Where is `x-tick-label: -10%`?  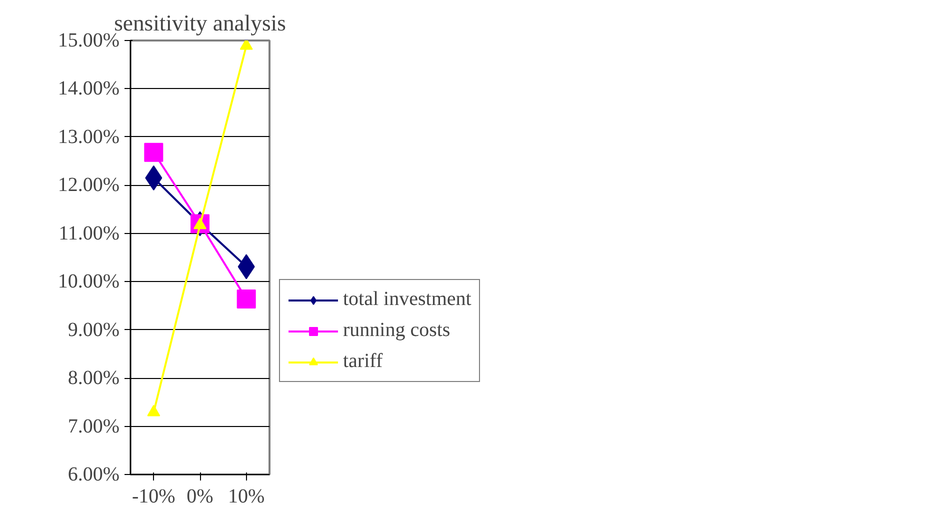
x-tick-label: -10% is located at coordinates (154, 497).